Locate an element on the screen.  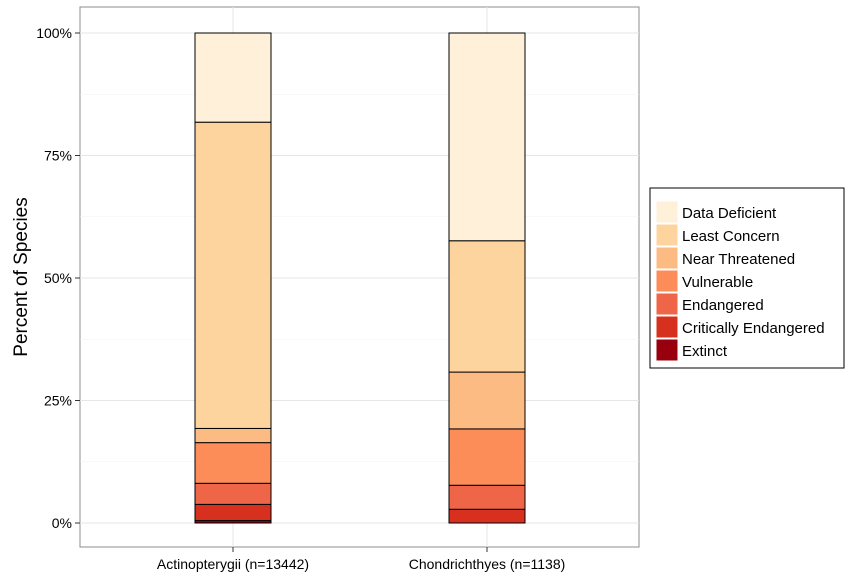
legend-label: Least Concern is located at coordinates (731, 236).